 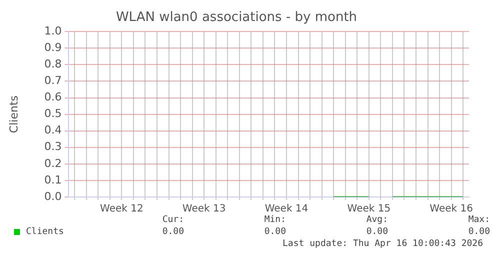 I want to click on chart-title: WLAN wlan0 associations - by month, so click(x=237, y=18).